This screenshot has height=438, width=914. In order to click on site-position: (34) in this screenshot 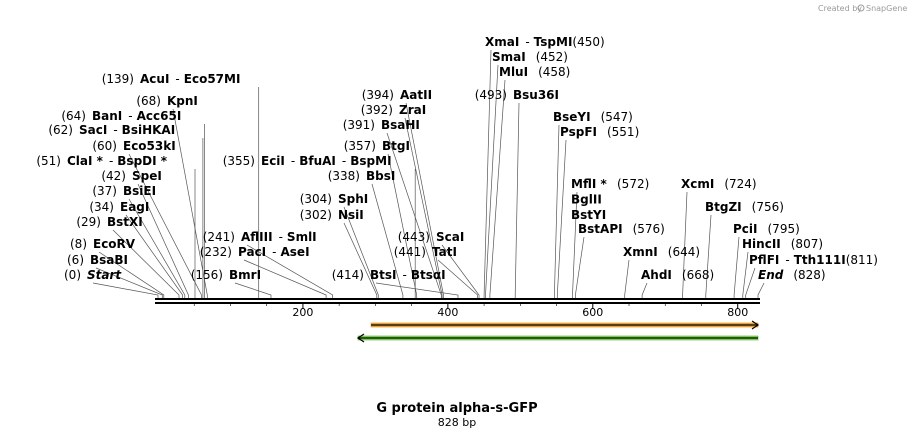, I will do `click(101, 207)`.